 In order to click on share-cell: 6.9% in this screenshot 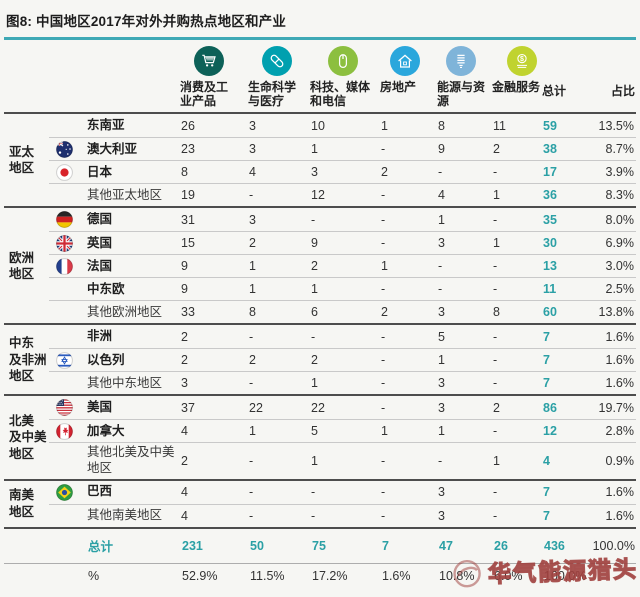, I will do `click(620, 243)`.